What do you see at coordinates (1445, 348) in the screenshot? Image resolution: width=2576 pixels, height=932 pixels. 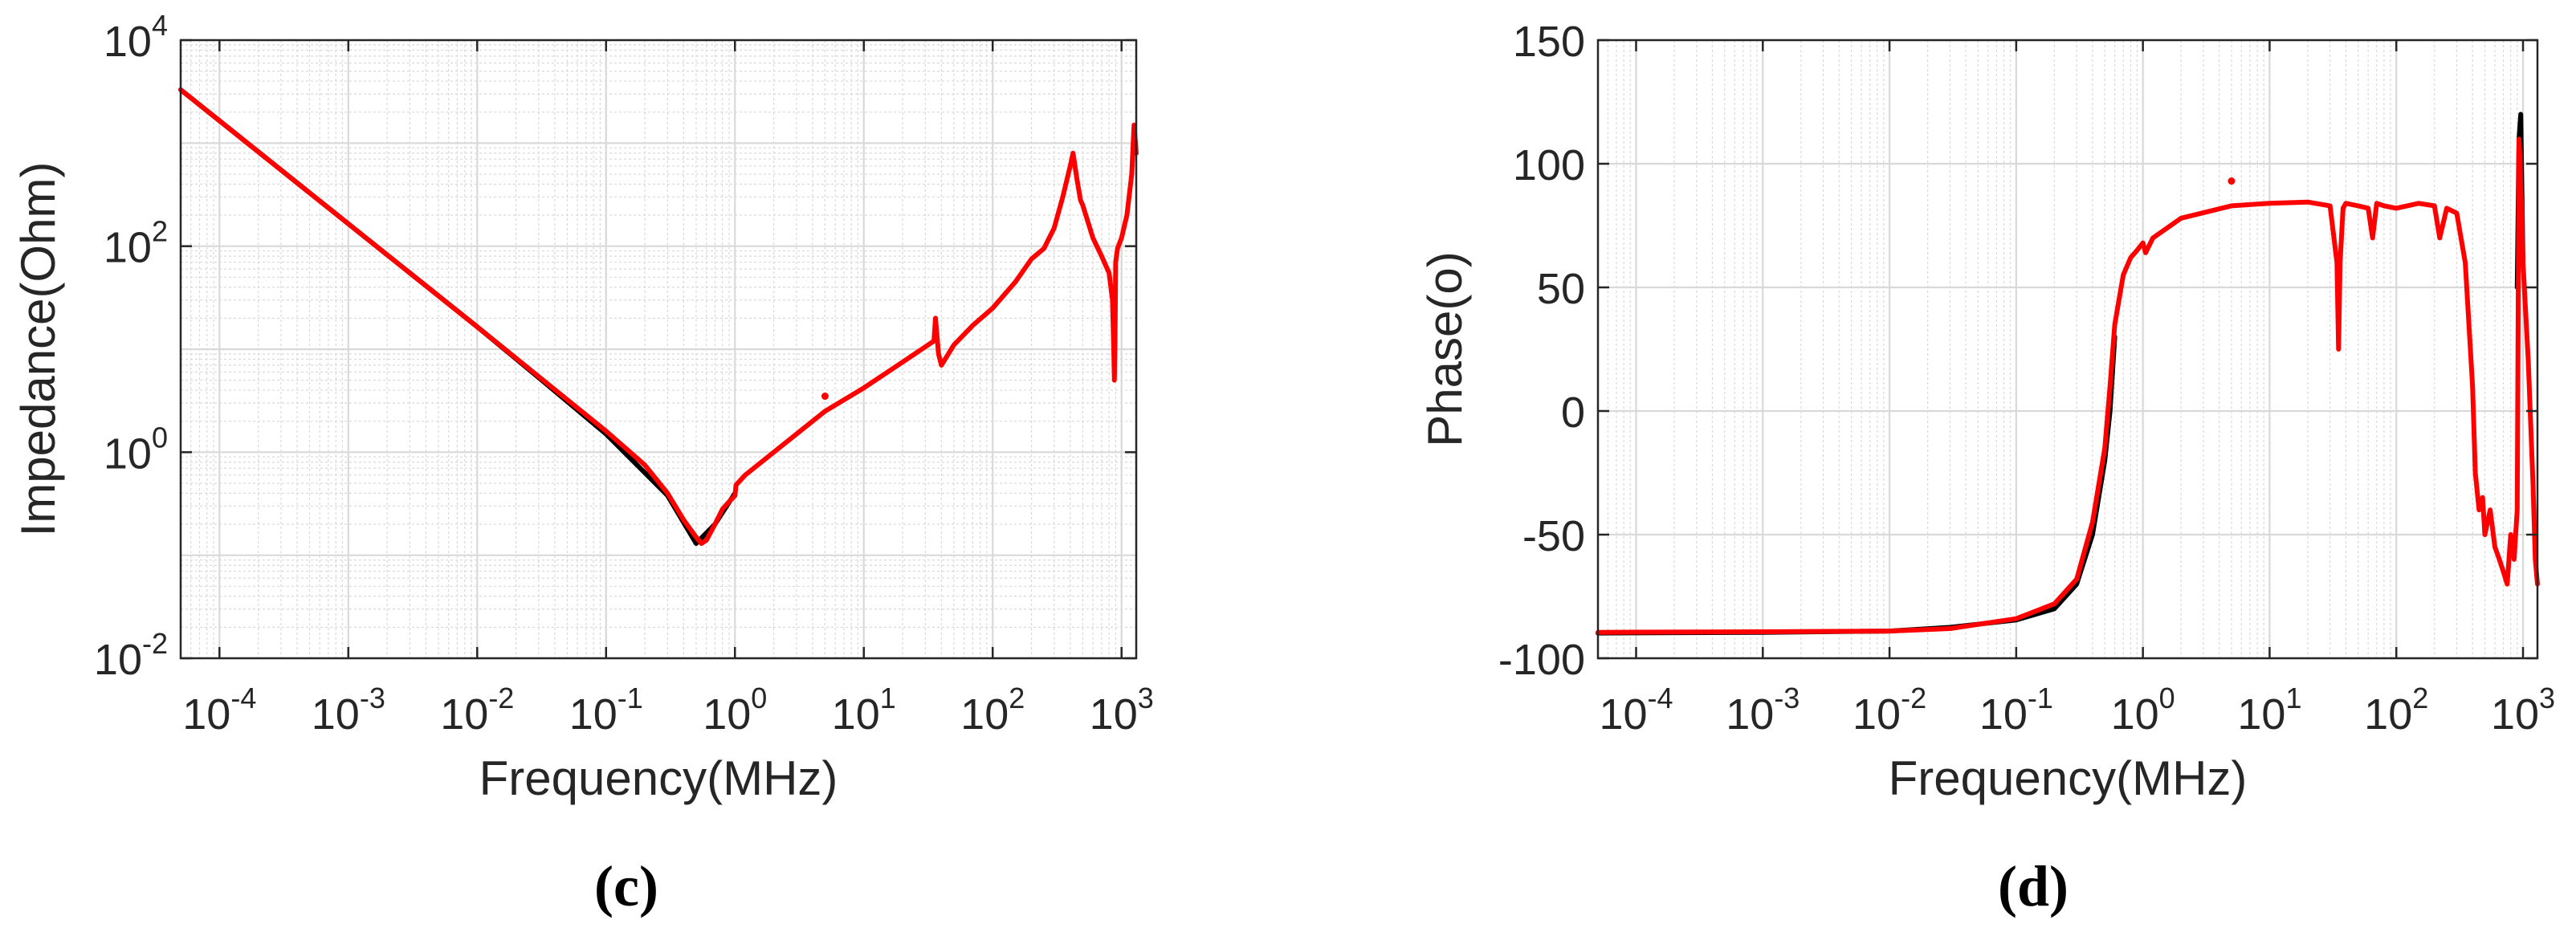 I see `y-axis-label: Phase(o)` at bounding box center [1445, 348].